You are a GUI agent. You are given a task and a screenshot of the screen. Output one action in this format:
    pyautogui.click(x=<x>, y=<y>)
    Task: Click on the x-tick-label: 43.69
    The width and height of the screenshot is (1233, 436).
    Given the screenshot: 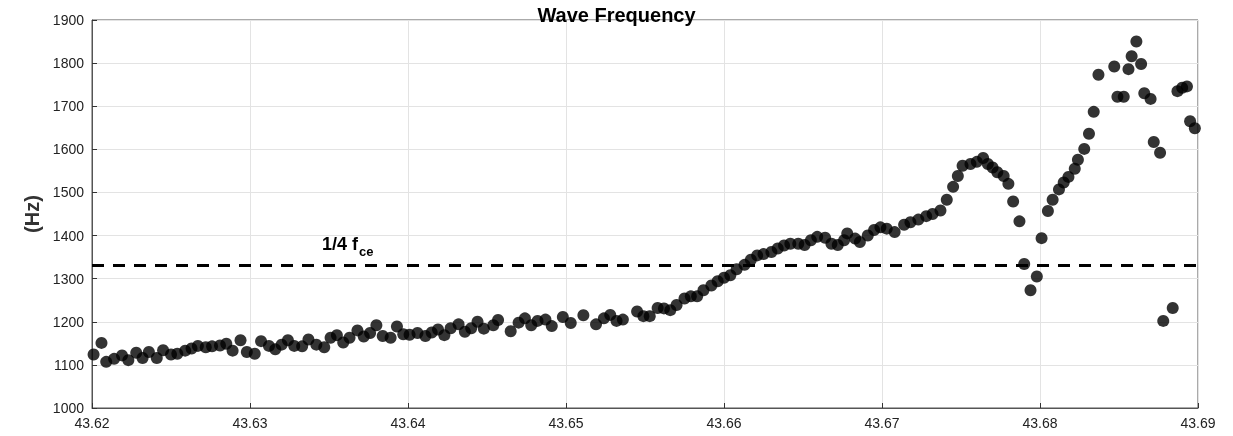 What is the action you would take?
    pyautogui.click(x=1198, y=423)
    